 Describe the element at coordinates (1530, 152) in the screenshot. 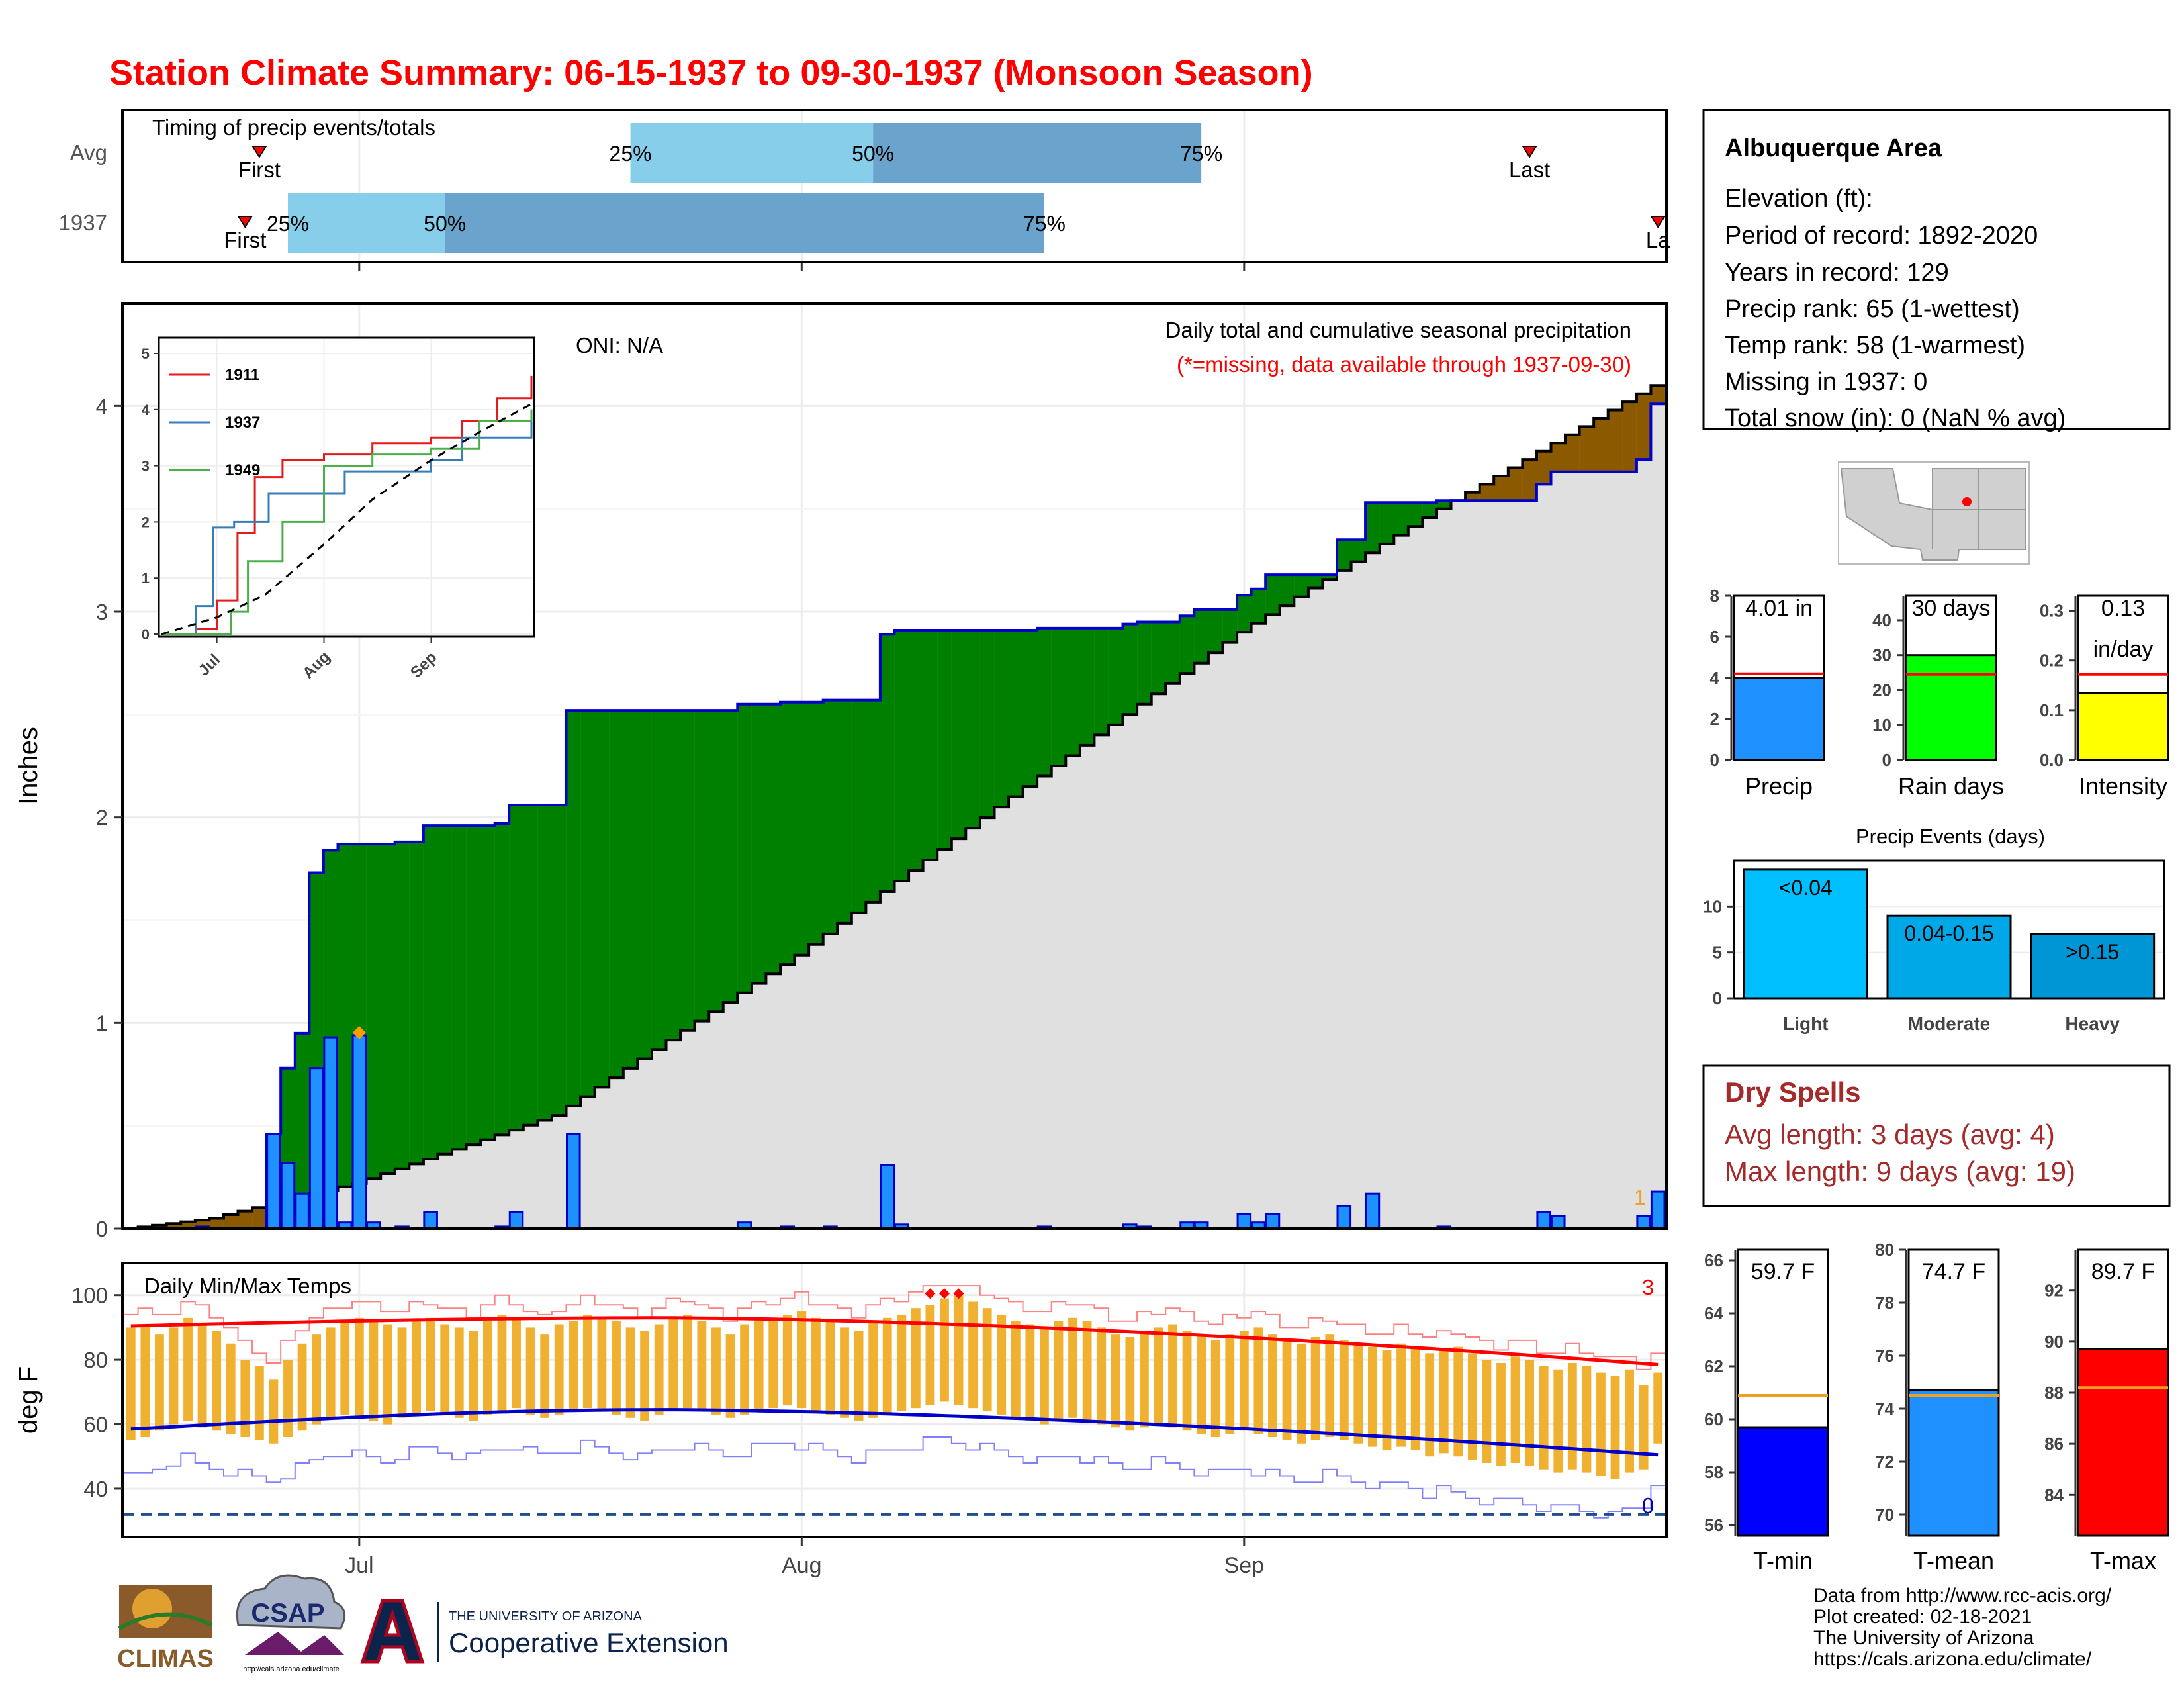

I see `timing-last-marker` at that location.